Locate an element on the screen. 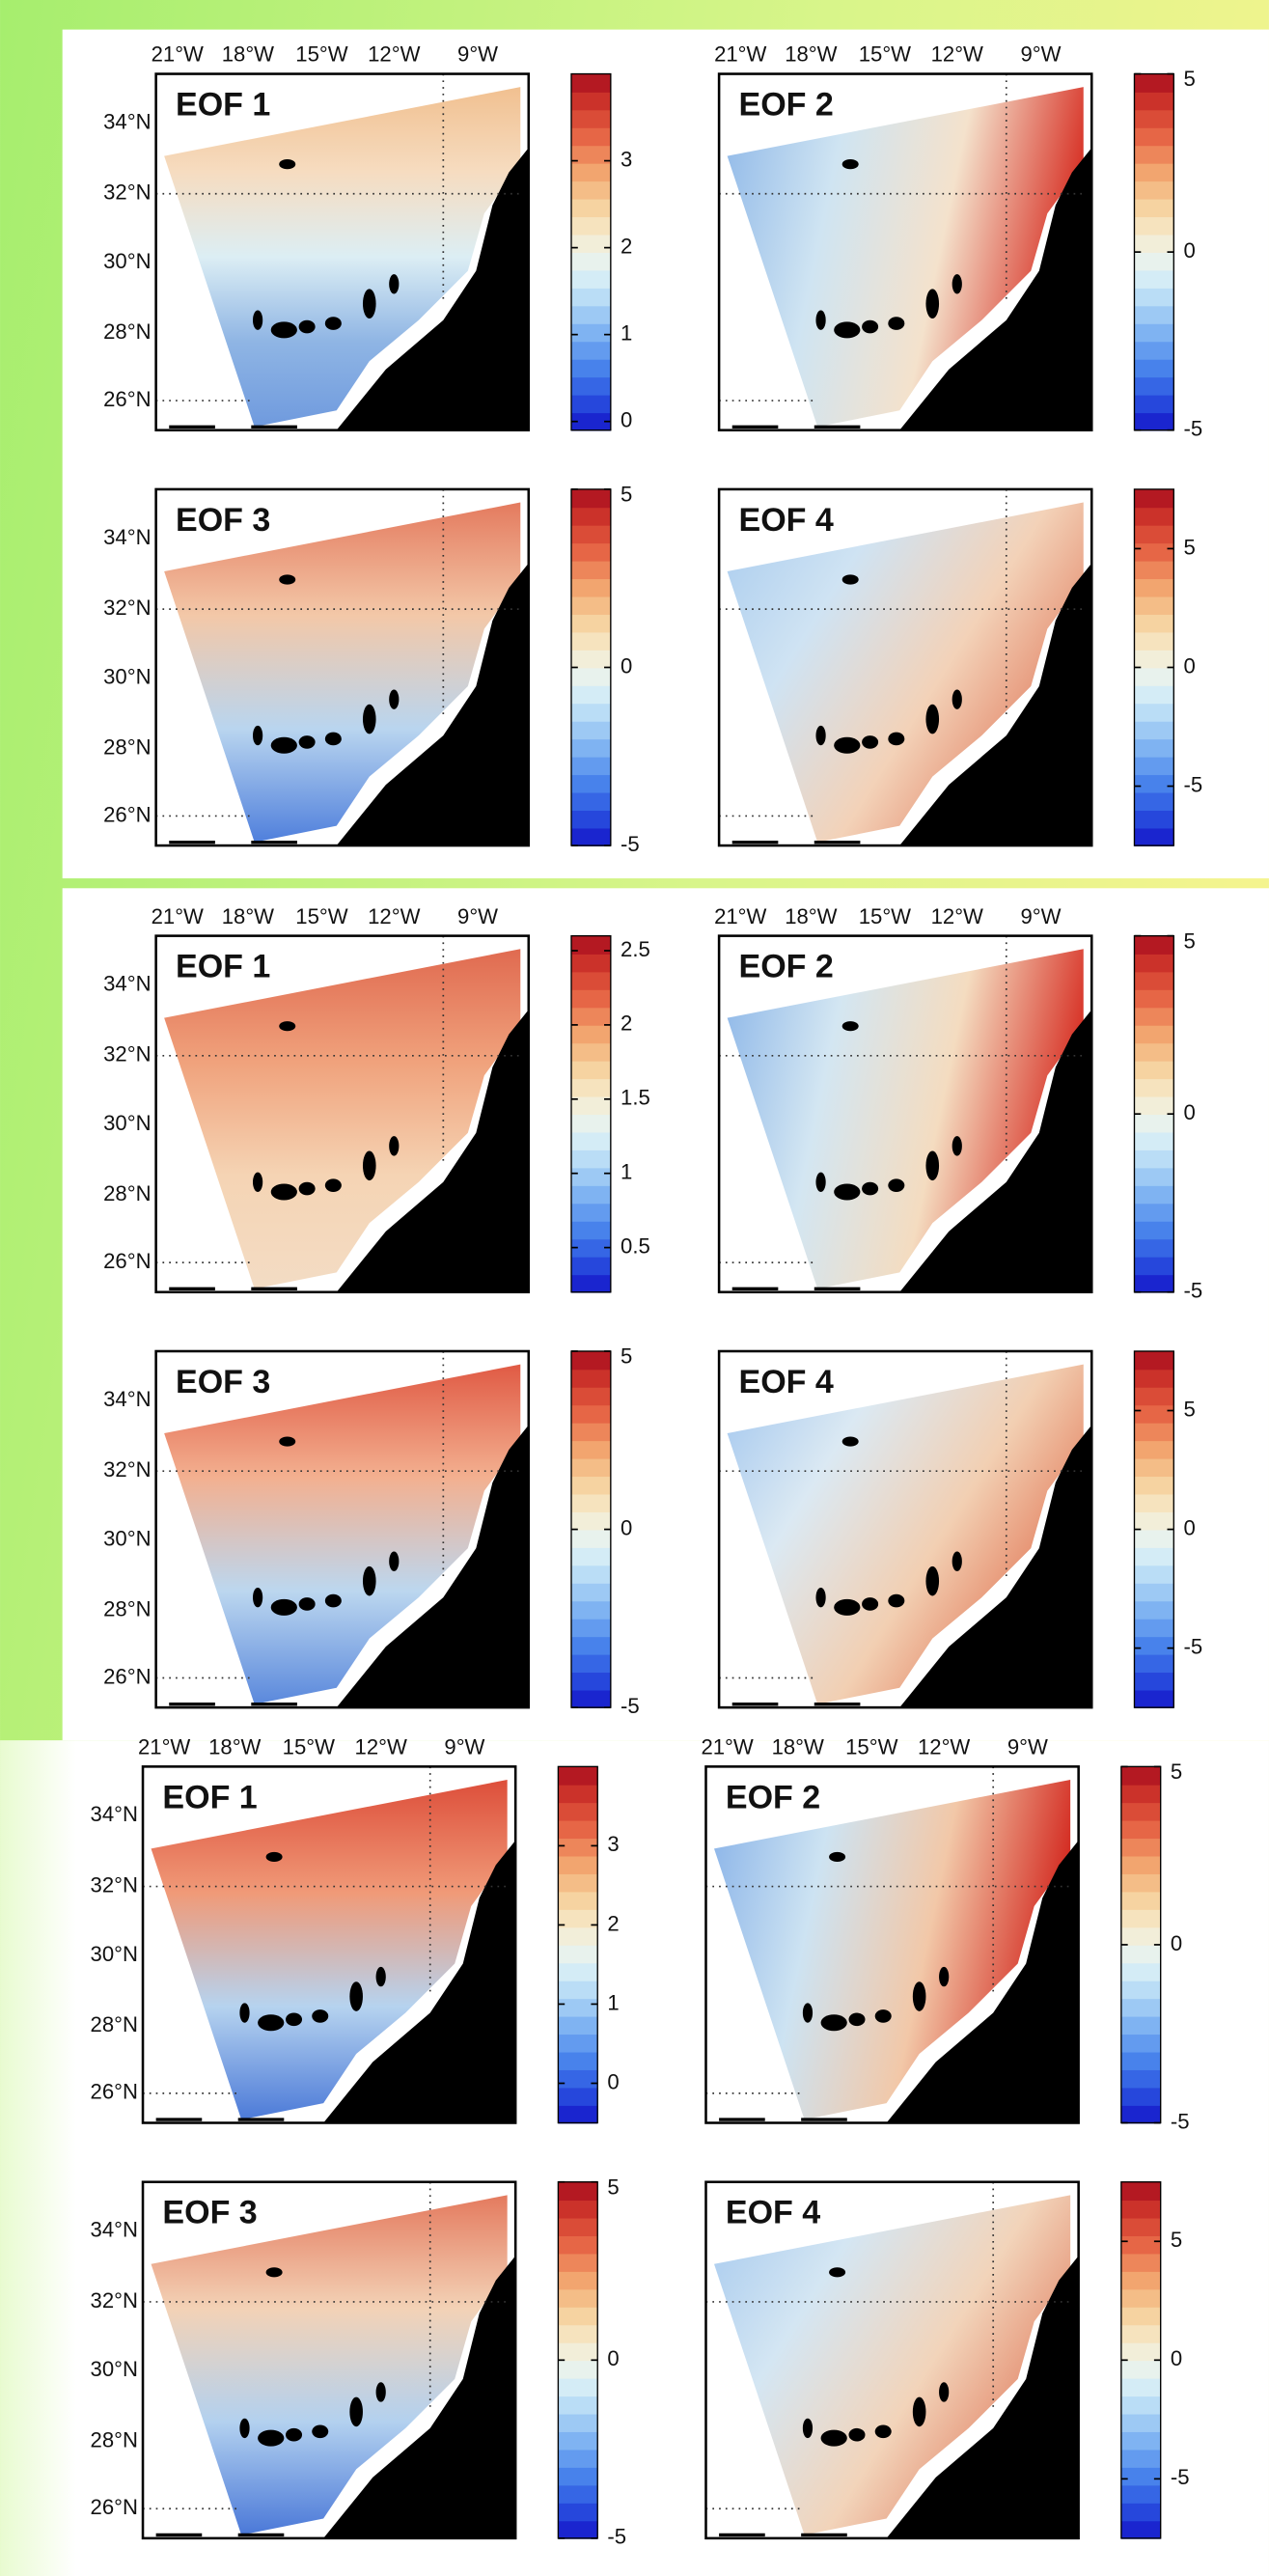 The height and width of the screenshot is (2576, 1269). lon-label: 15°W is located at coordinates (885, 54).